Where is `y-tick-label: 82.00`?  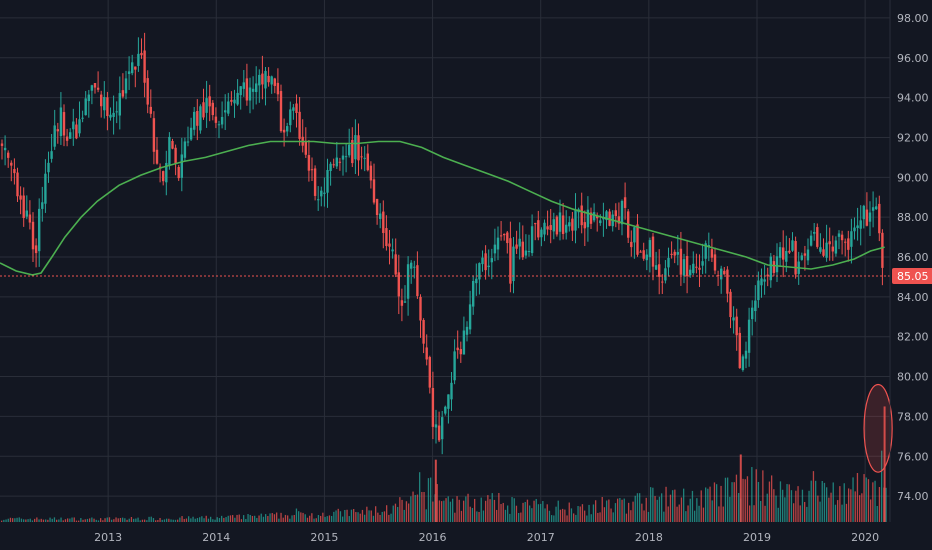 y-tick-label: 82.00 is located at coordinates (913, 337).